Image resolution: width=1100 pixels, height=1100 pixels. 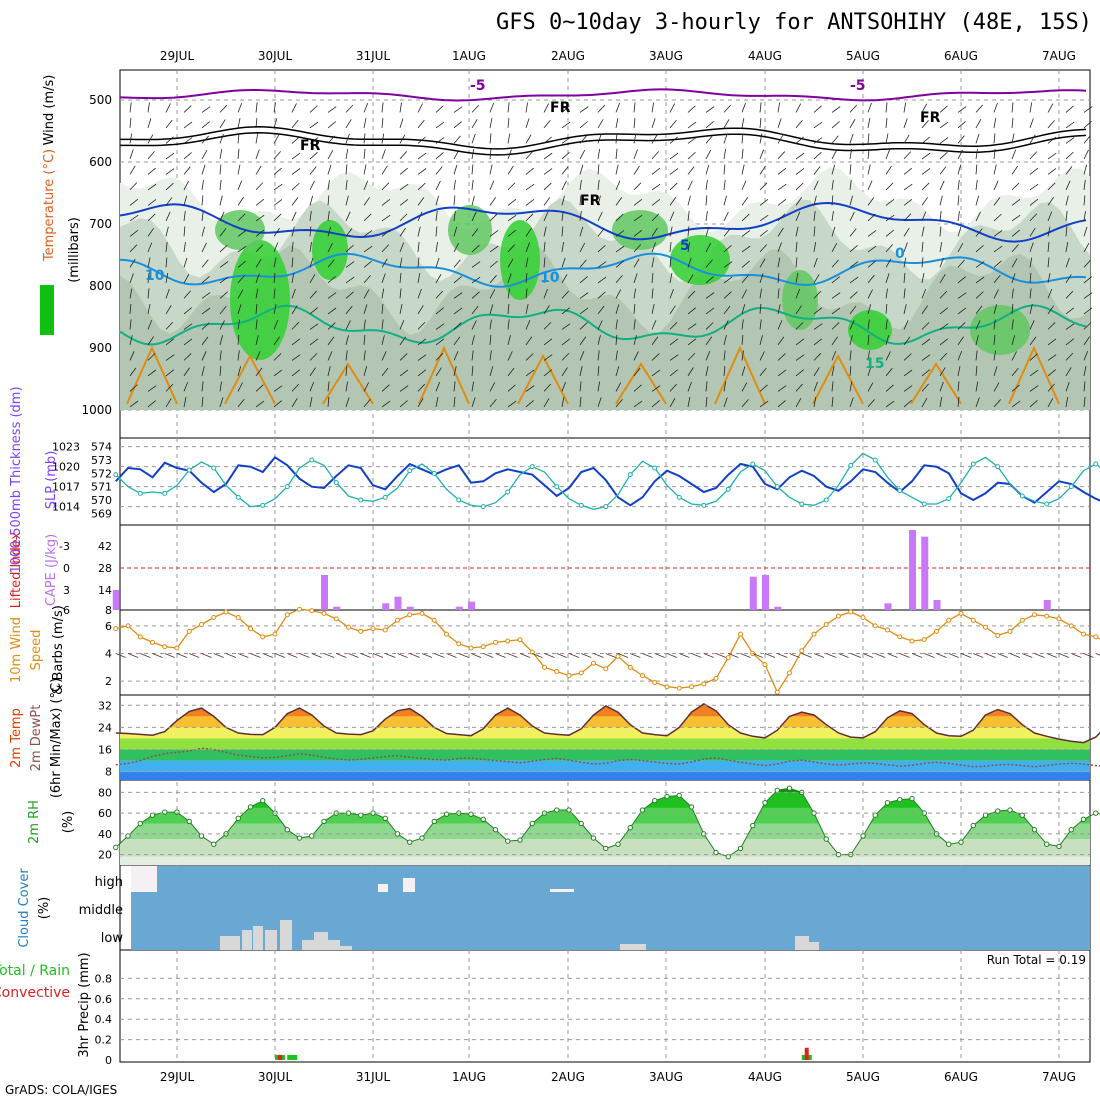 I want to click on cape-axis-label: CAPE (J/kg), so click(x=51, y=570).